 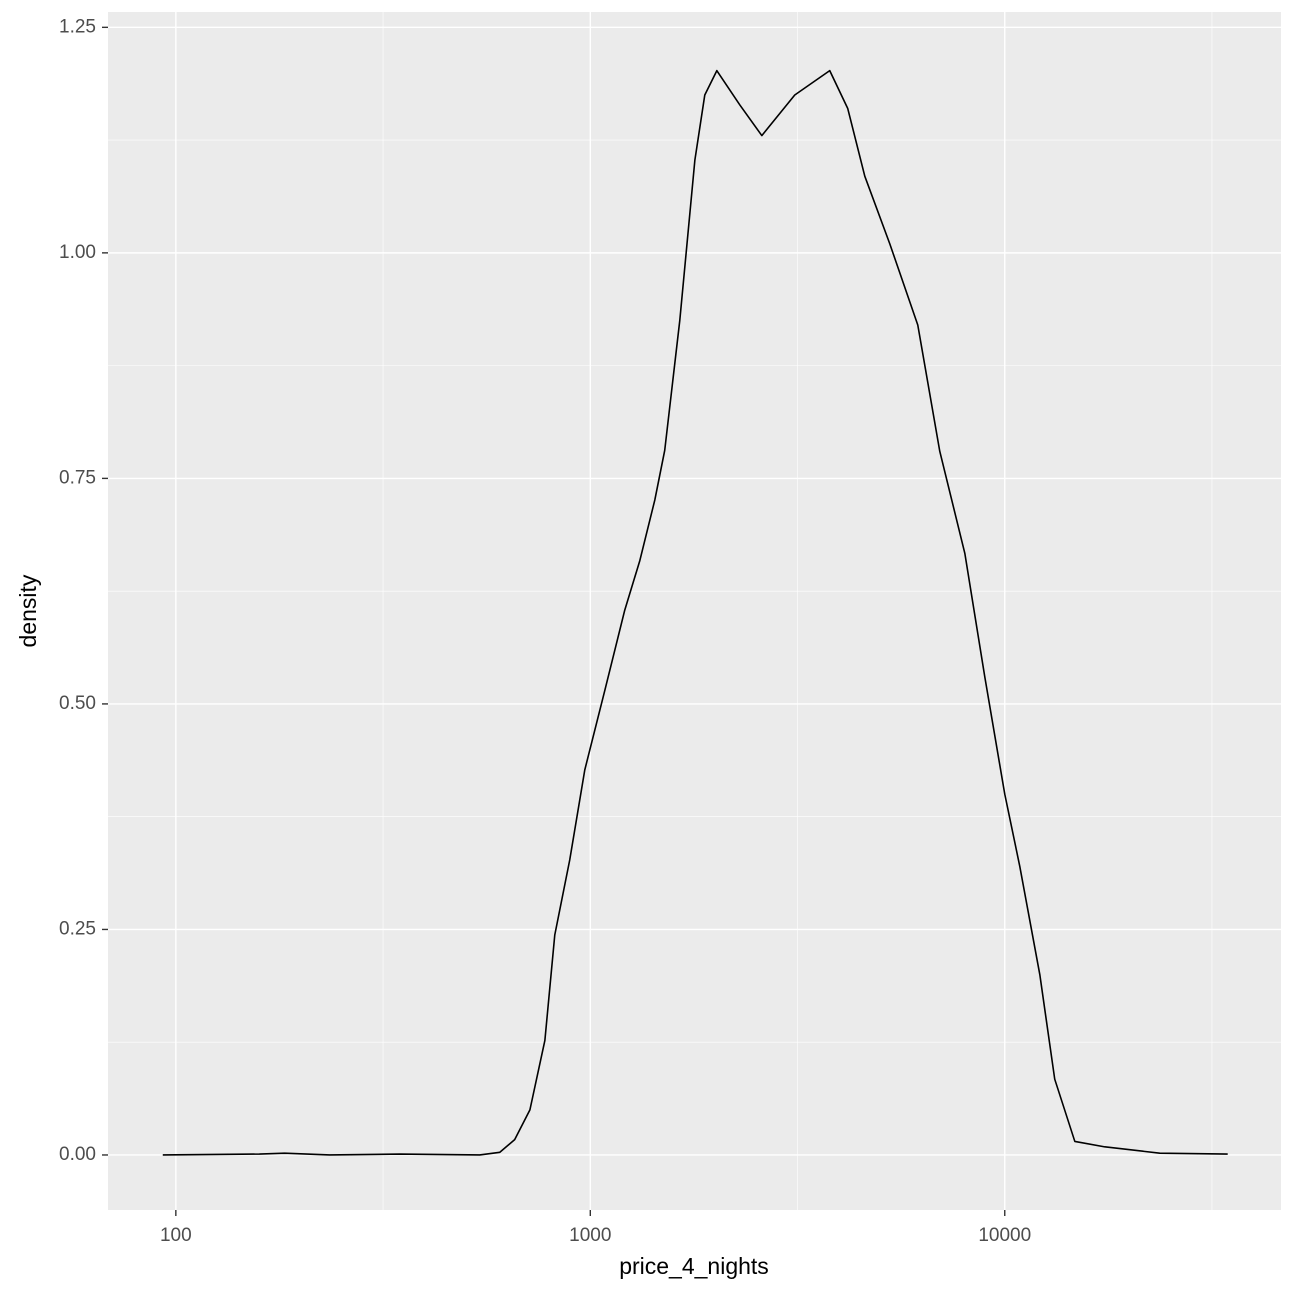 I want to click on x-axis-title: price_4_nights, so click(x=694, y=1266).